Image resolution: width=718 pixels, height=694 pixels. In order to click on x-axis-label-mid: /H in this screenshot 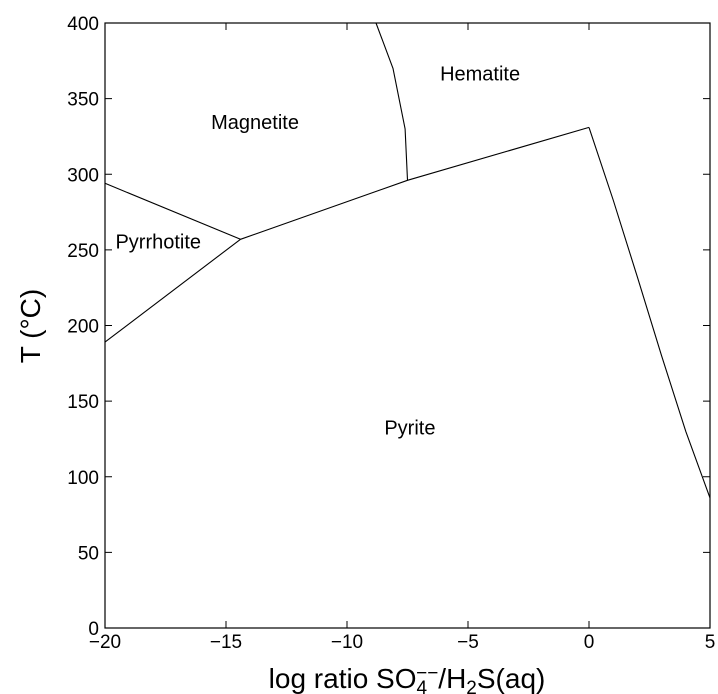, I will do `click(452, 678)`.